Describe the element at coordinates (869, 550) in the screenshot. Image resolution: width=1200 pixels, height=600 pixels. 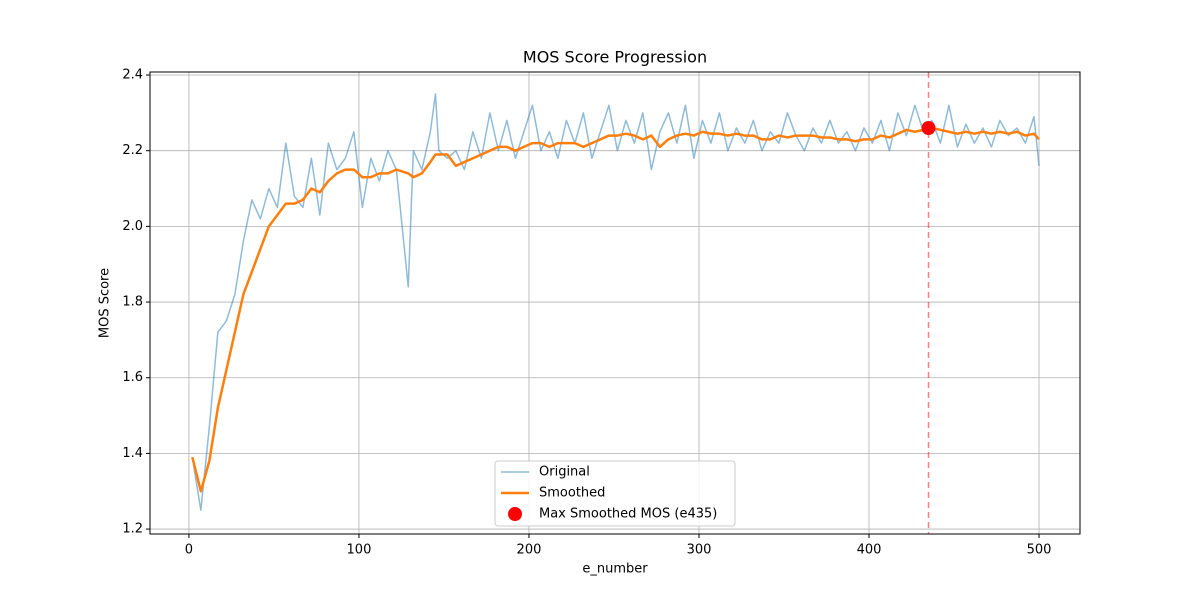
I see `x-tick-label: 400` at that location.